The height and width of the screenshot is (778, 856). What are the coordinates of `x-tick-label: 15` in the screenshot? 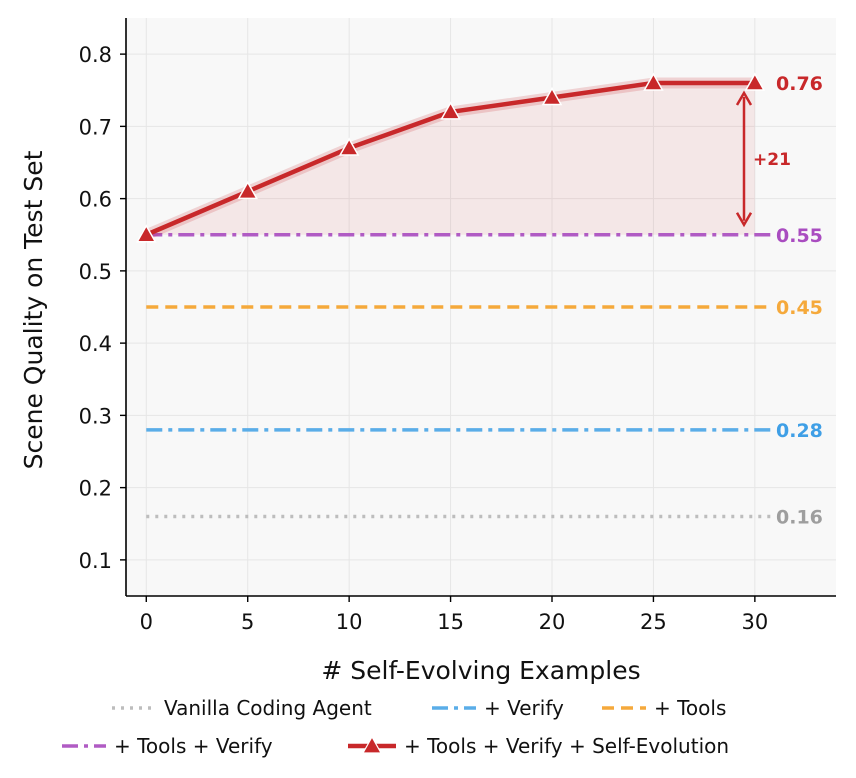 It's located at (450, 622).